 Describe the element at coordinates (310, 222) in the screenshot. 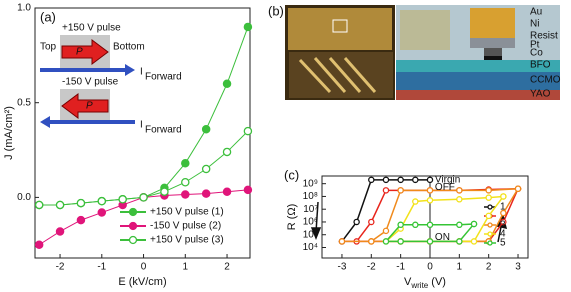

I see `y-tick-label: 10⁶` at that location.